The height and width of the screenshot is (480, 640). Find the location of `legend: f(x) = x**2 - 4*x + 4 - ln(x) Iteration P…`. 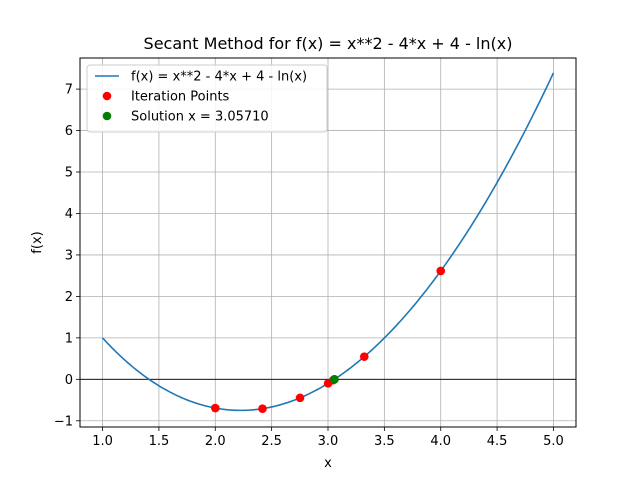

legend: f(x) = x**2 - 4*x + 4 - ln(x) Iteration P… is located at coordinates (207, 98).